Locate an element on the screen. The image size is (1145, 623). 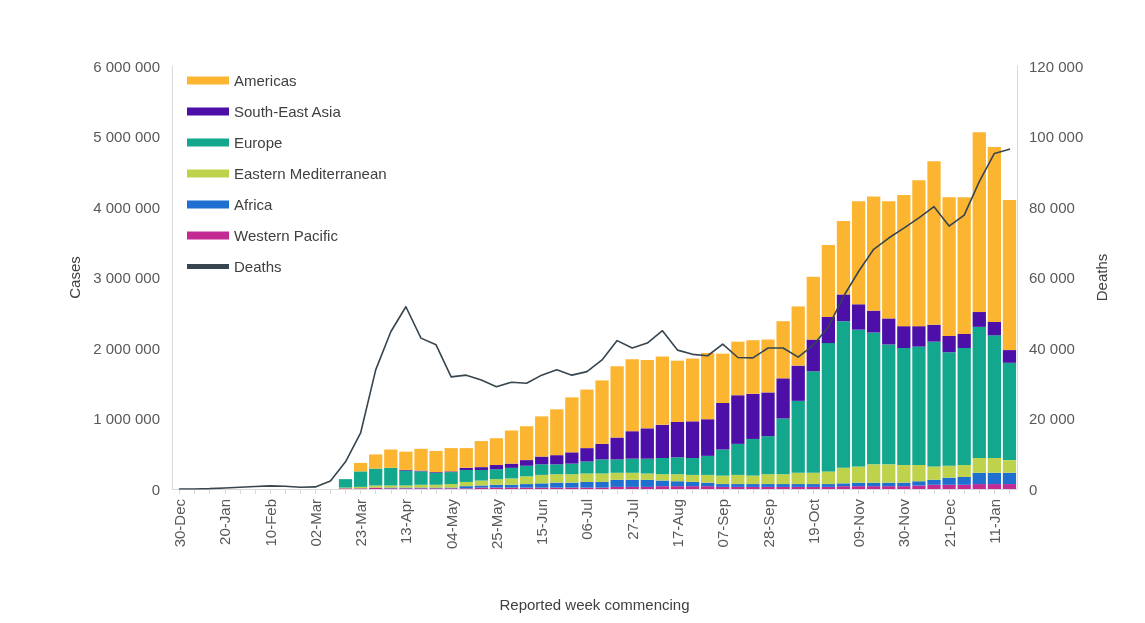
y2-tick-label: 20 000 is located at coordinates (1052, 418).